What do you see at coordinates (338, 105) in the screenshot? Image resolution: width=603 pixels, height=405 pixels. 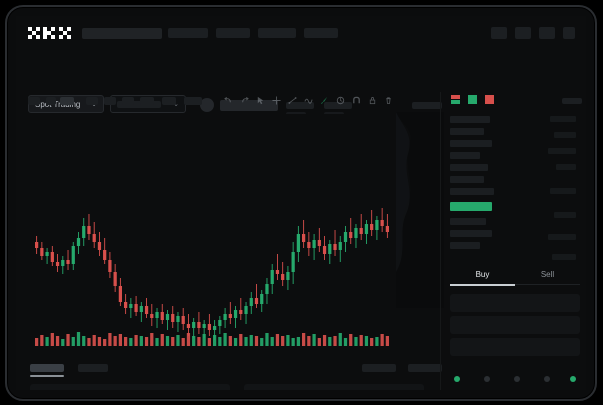 I see `stat-1-label` at bounding box center [338, 105].